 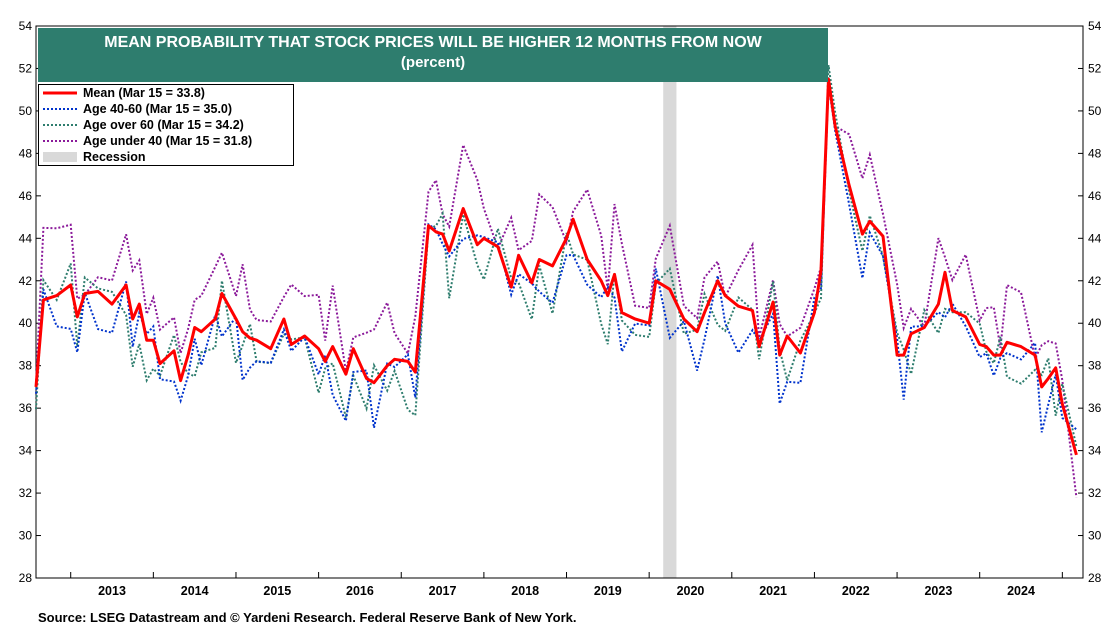 I want to click on legend-item-age-40-60: Age 40-60 (Mar 15 = 35.0), so click(x=166, y=109).